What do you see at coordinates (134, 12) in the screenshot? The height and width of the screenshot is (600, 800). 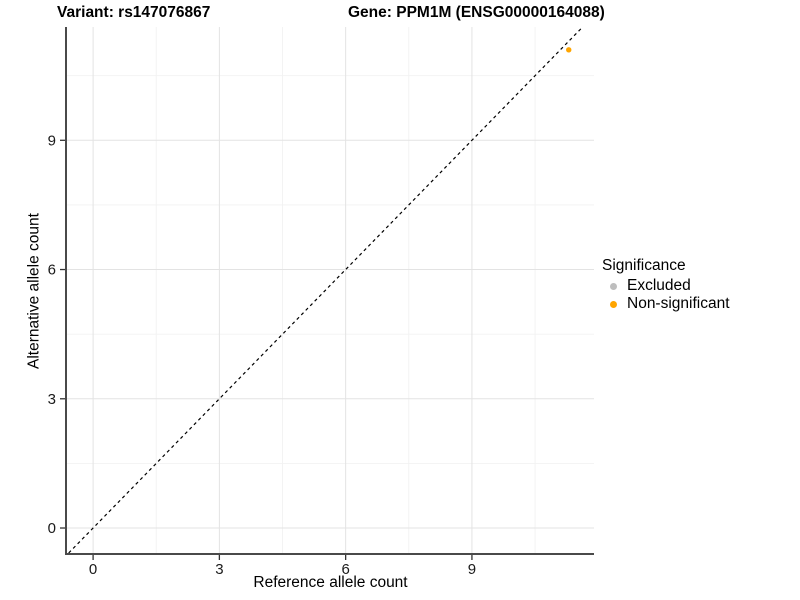 I see `variant-title: Variant: rs147076867` at bounding box center [134, 12].